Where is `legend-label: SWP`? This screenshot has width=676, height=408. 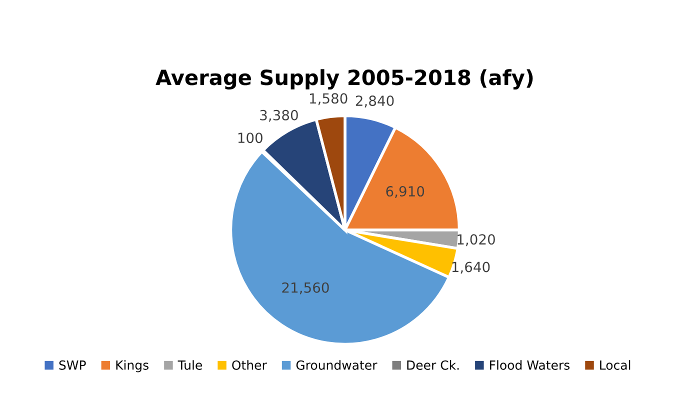
legend-label: SWP is located at coordinates (72, 365).